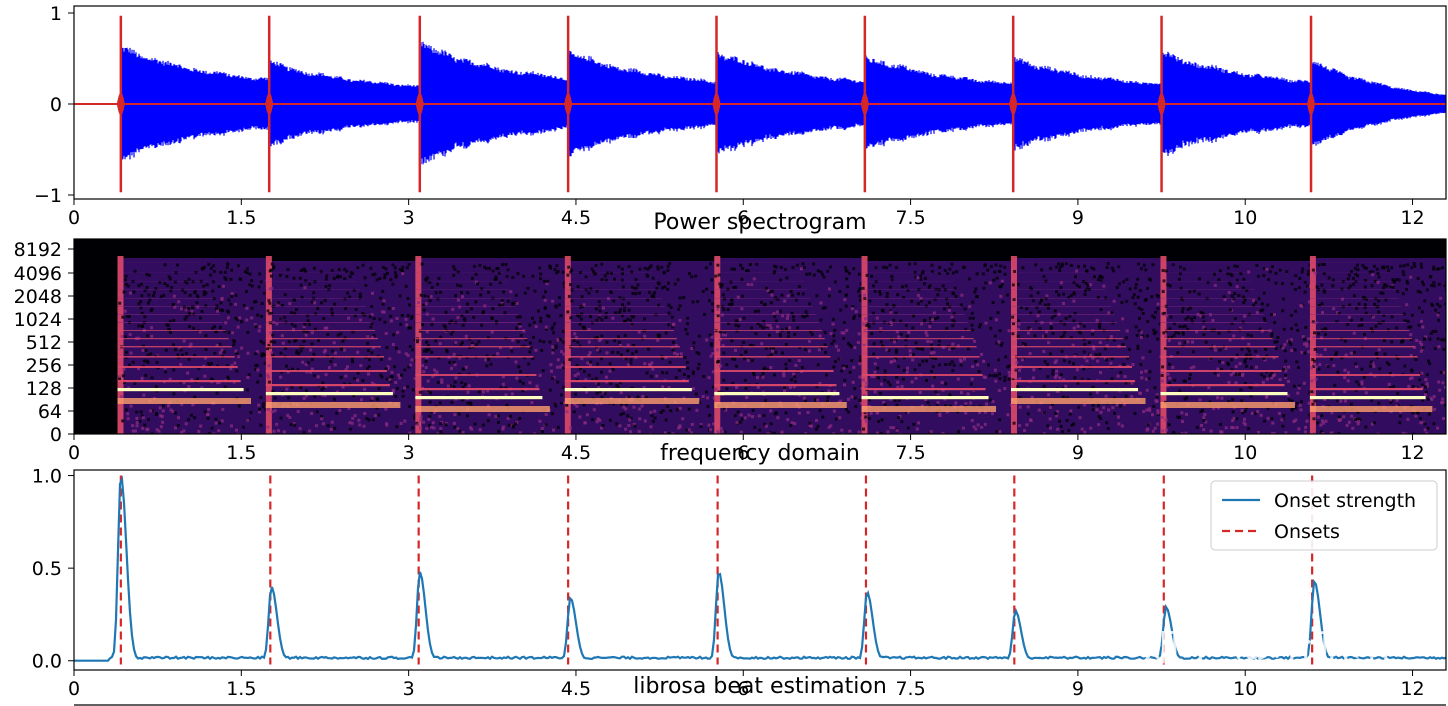 The image size is (1448, 706). I want to click on onset-ytick-label: 0.0, so click(47, 662).